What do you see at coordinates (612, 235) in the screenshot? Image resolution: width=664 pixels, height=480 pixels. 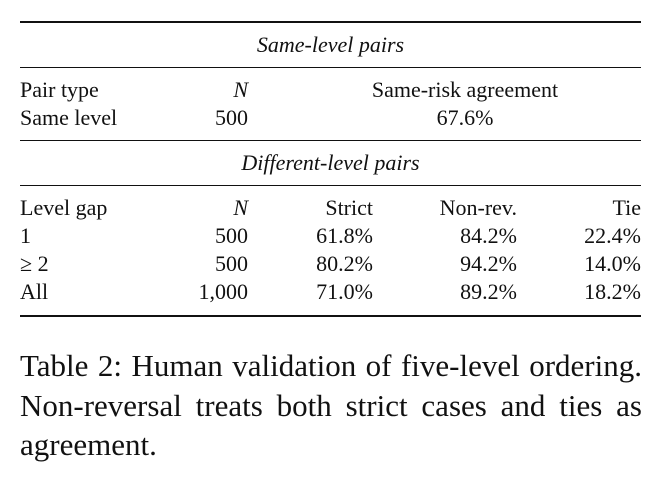 I see `cell: 22.4%` at bounding box center [612, 235].